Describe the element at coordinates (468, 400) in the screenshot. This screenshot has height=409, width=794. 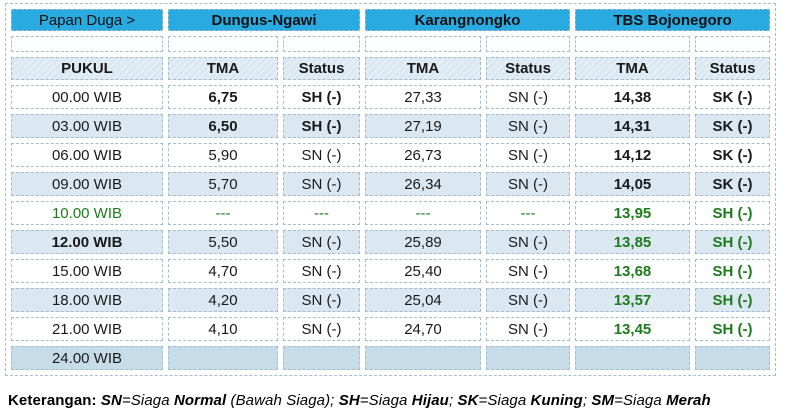
I see `legend-sk-abbr: SK` at that location.